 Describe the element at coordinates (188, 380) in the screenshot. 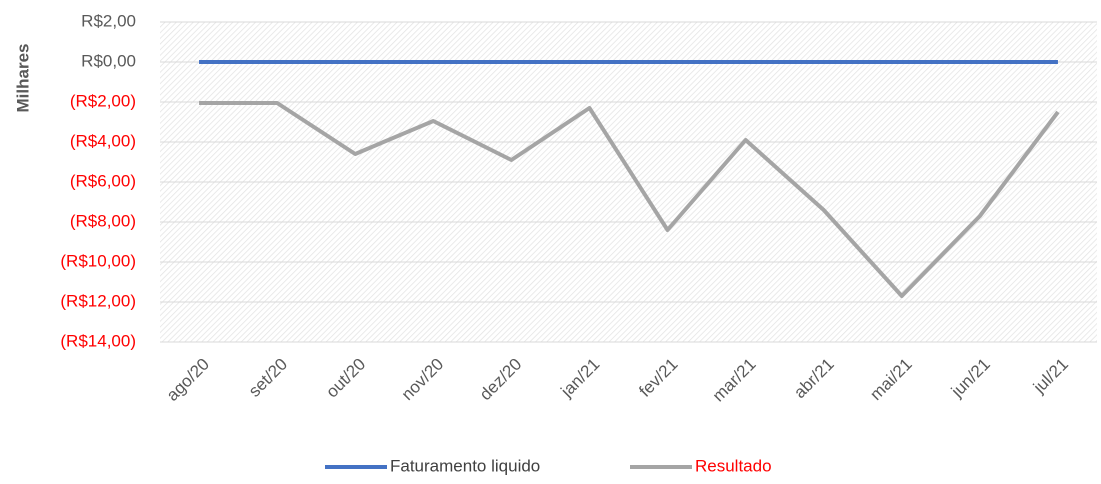

I see `x-tick-label: ago/20` at that location.